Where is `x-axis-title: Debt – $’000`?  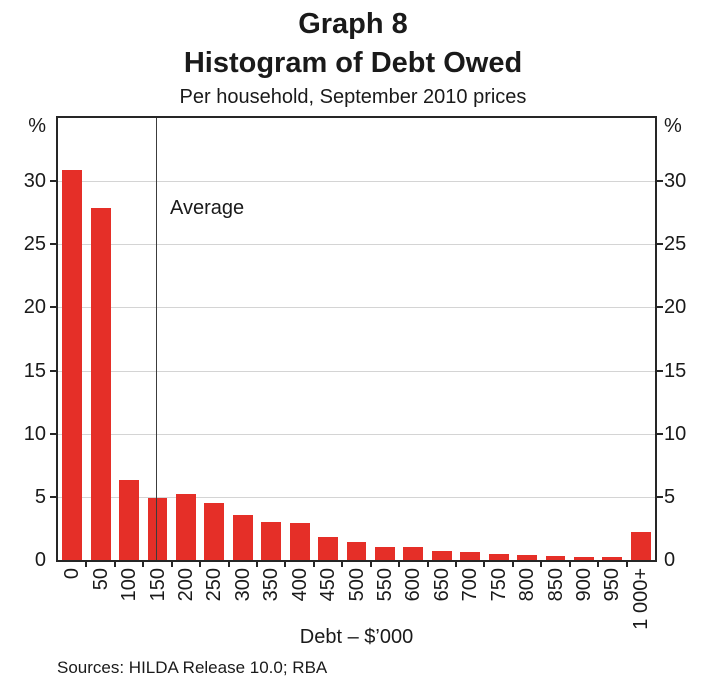
x-axis-title: Debt – $’000 is located at coordinates (356, 637).